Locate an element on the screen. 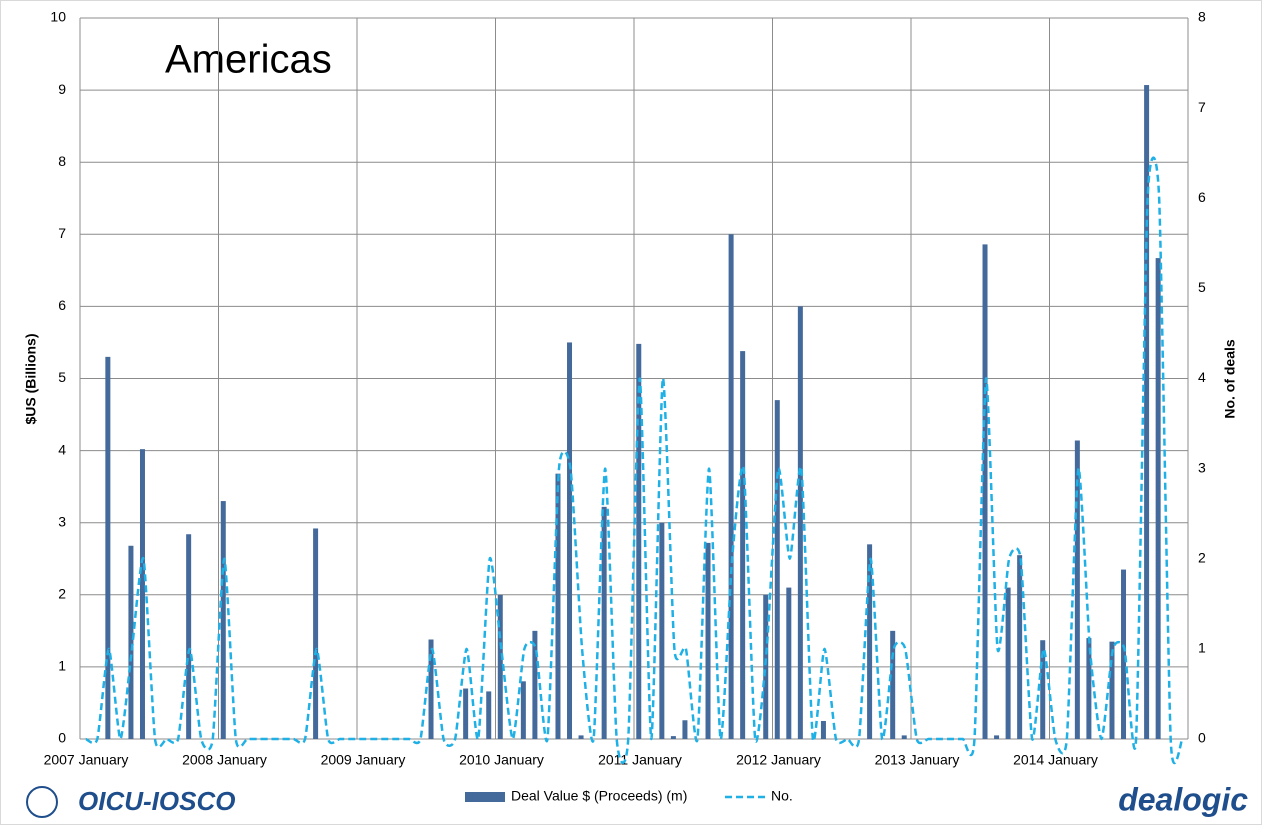  y-axis-label: $US (Billions) is located at coordinates (31, 378).